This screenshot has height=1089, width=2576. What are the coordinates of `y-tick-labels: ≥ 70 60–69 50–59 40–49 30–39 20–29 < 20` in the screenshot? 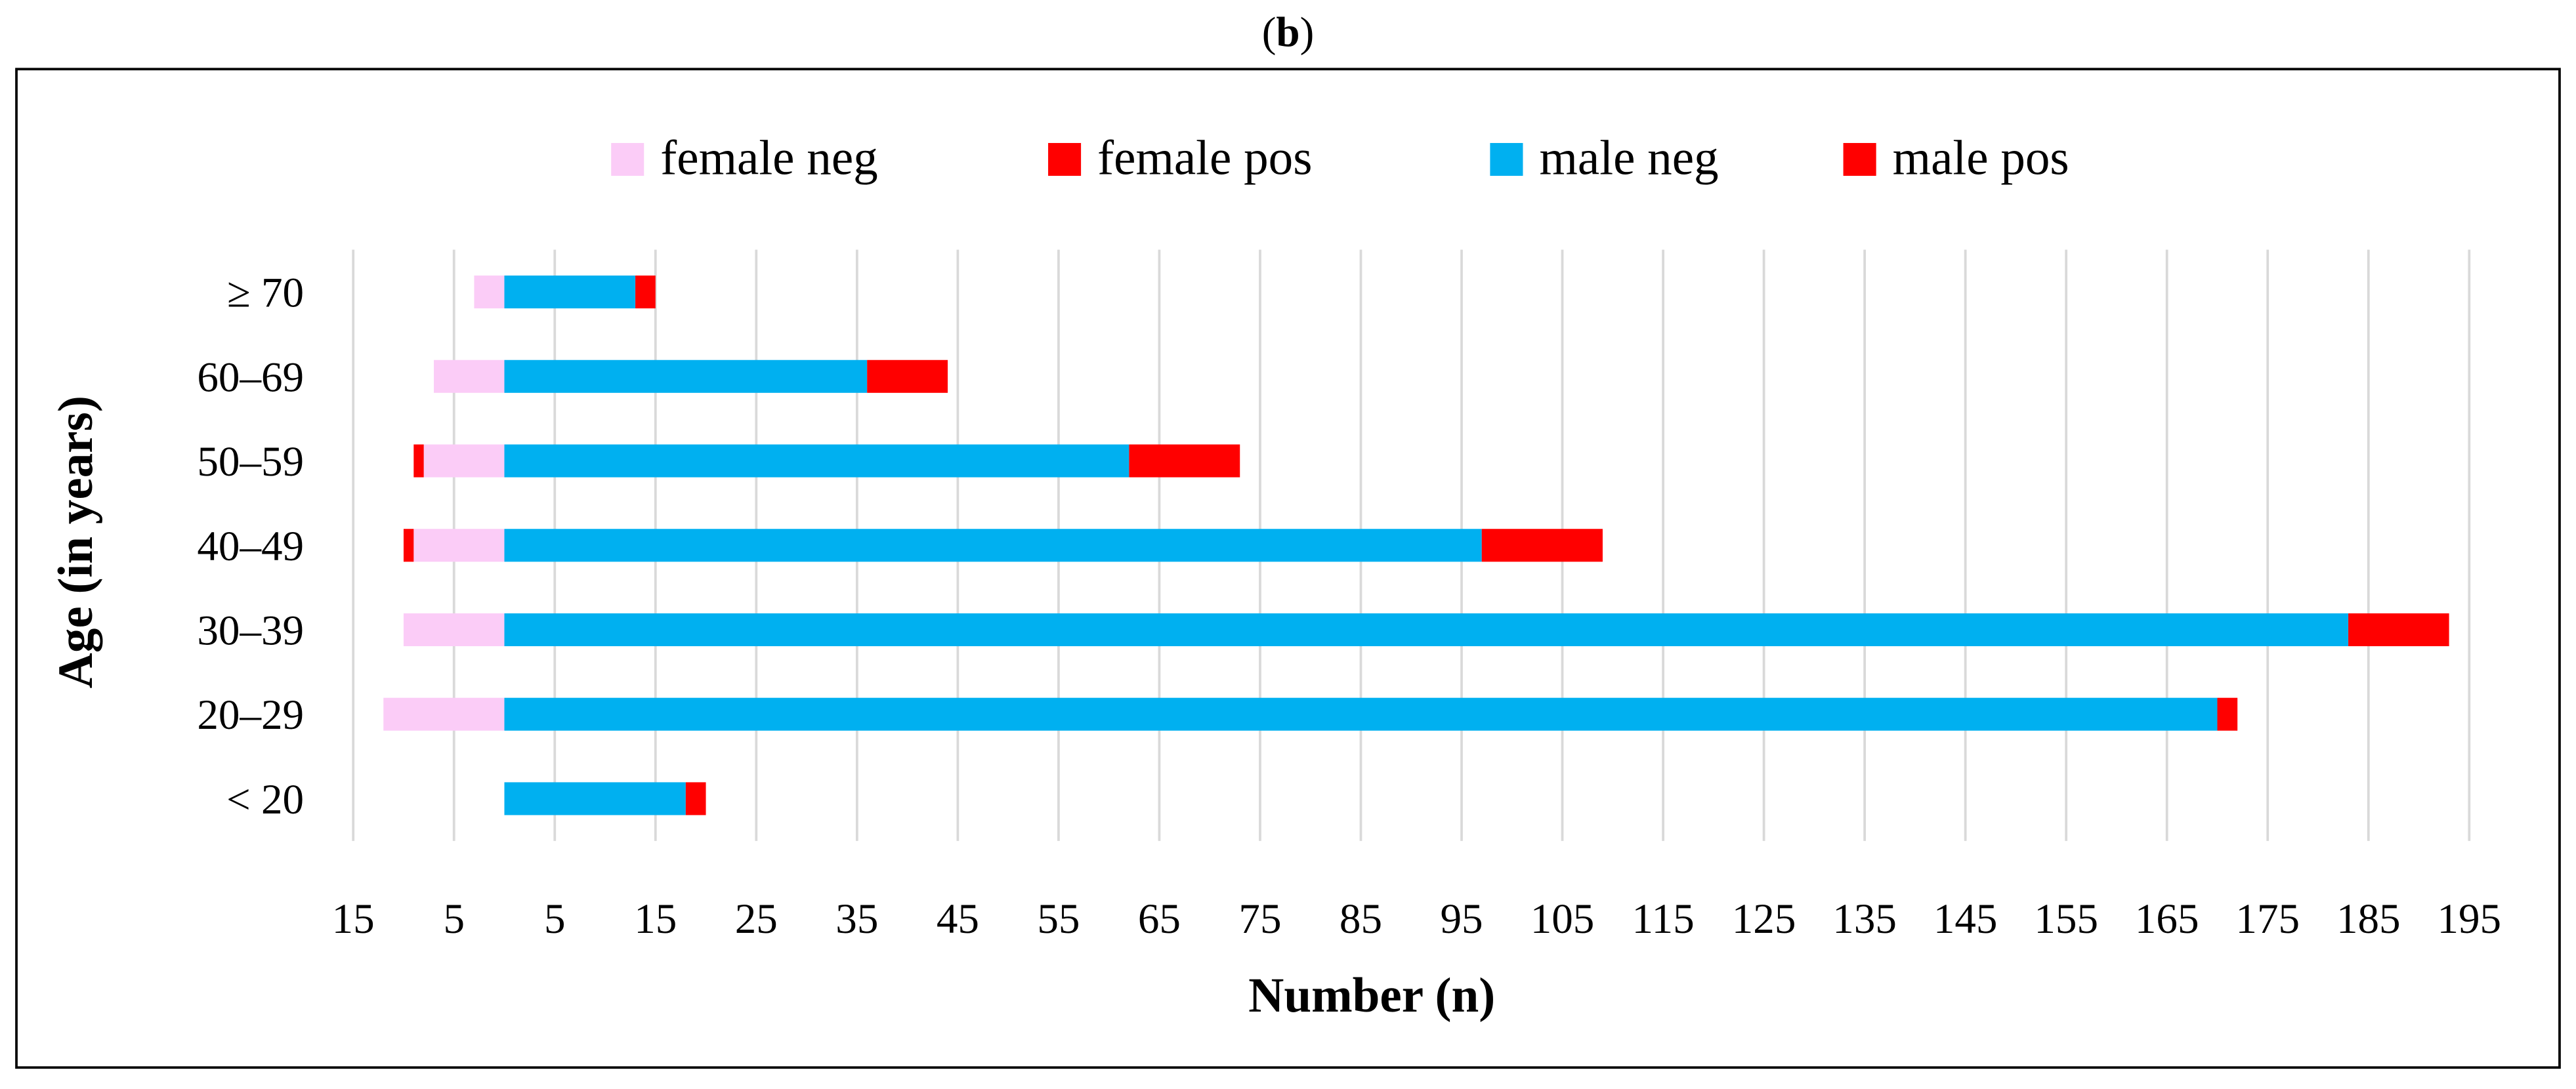 It's located at (250, 546).